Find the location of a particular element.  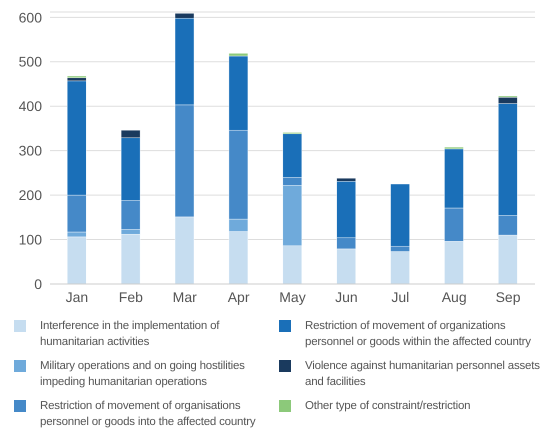

legend-label: Other type of constraint/restriction is located at coordinates (387, 406).